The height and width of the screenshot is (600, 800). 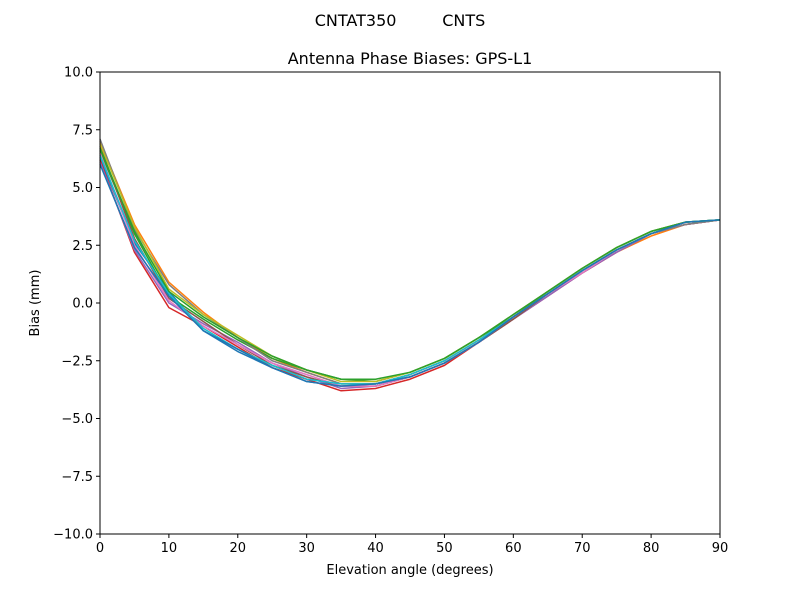 What do you see at coordinates (82, 246) in the screenshot?
I see `y-tick-label: 2.5` at bounding box center [82, 246].